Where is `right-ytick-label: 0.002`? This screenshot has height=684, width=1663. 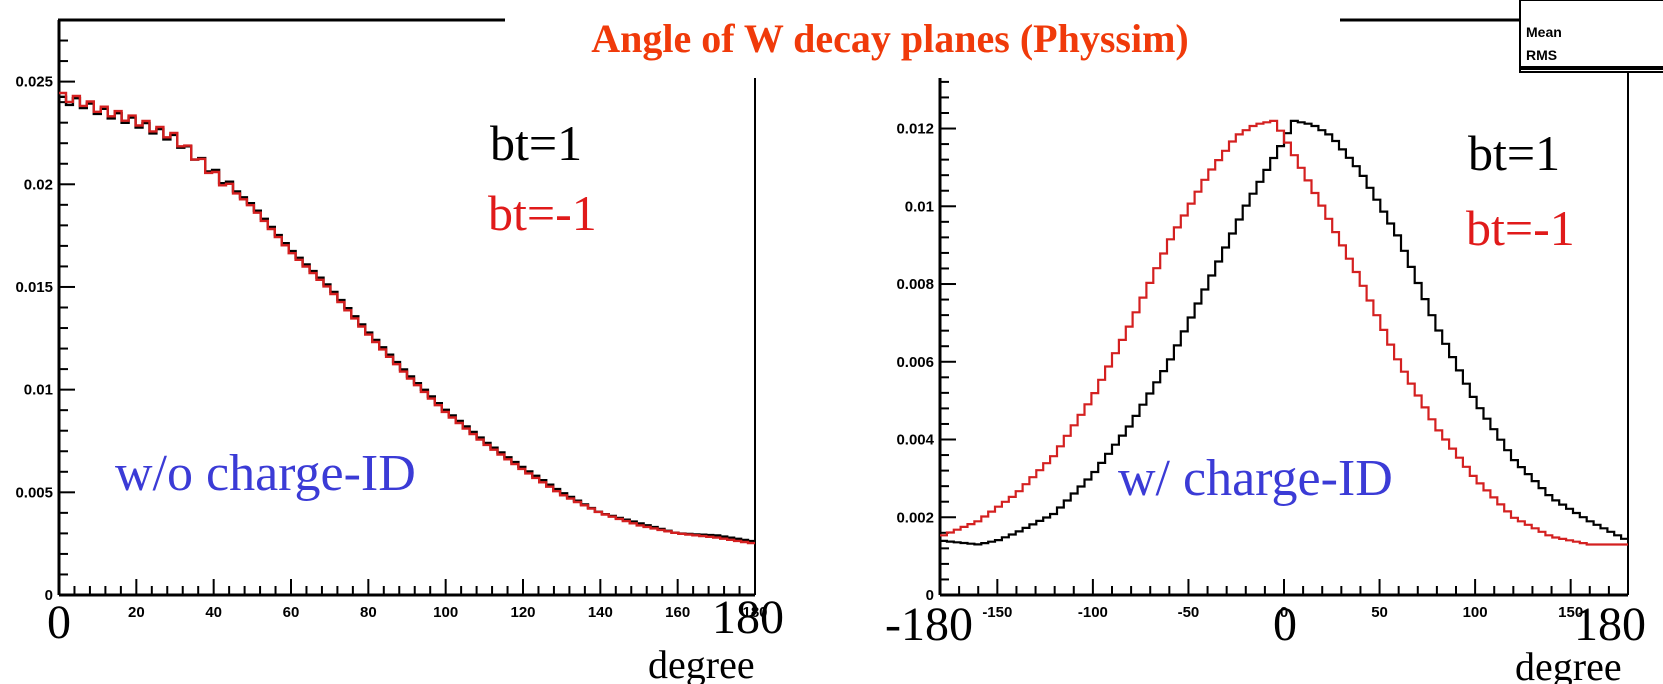
right-ytick-label: 0.002 is located at coordinates (915, 517).